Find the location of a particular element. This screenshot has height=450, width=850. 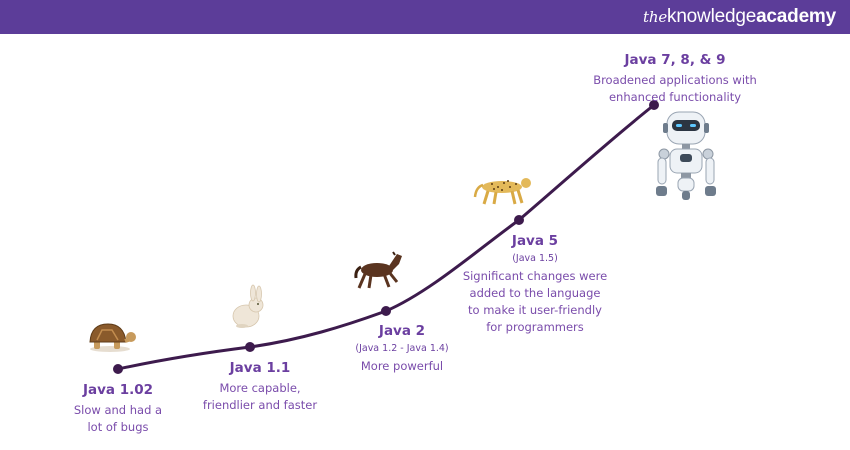

cheetah-icon is located at coordinates (502, 191).